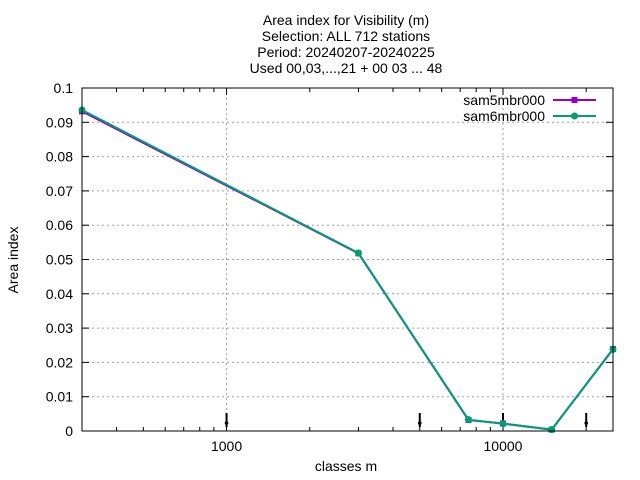 The image size is (640, 480). I want to click on y-tick-label: 0.09, so click(59, 122).